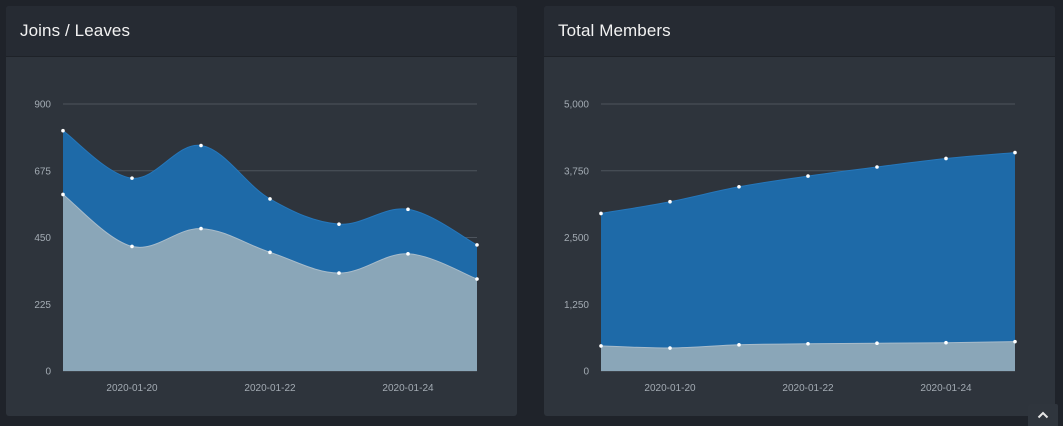 Image resolution: width=1063 pixels, height=426 pixels. What do you see at coordinates (42, 105) in the screenshot?
I see `y-tick-label: 900` at bounding box center [42, 105].